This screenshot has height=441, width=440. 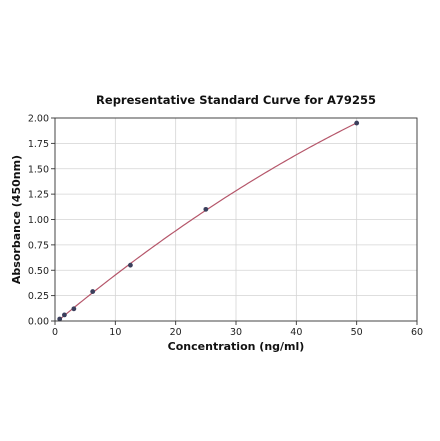 What do you see at coordinates (38, 322) in the screenshot?
I see `y-tick-label: 0.00` at bounding box center [38, 322].